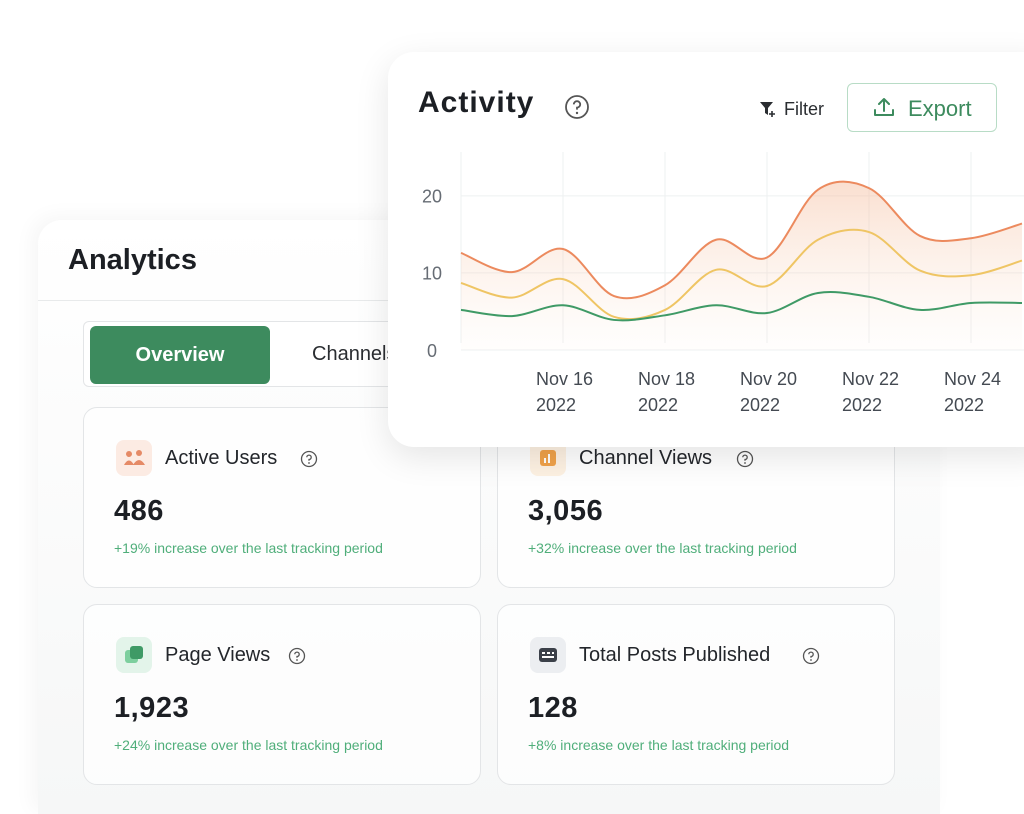 The width and height of the screenshot is (1024, 814). What do you see at coordinates (553, 708) in the screenshot?
I see `stat-value: 128` at bounding box center [553, 708].